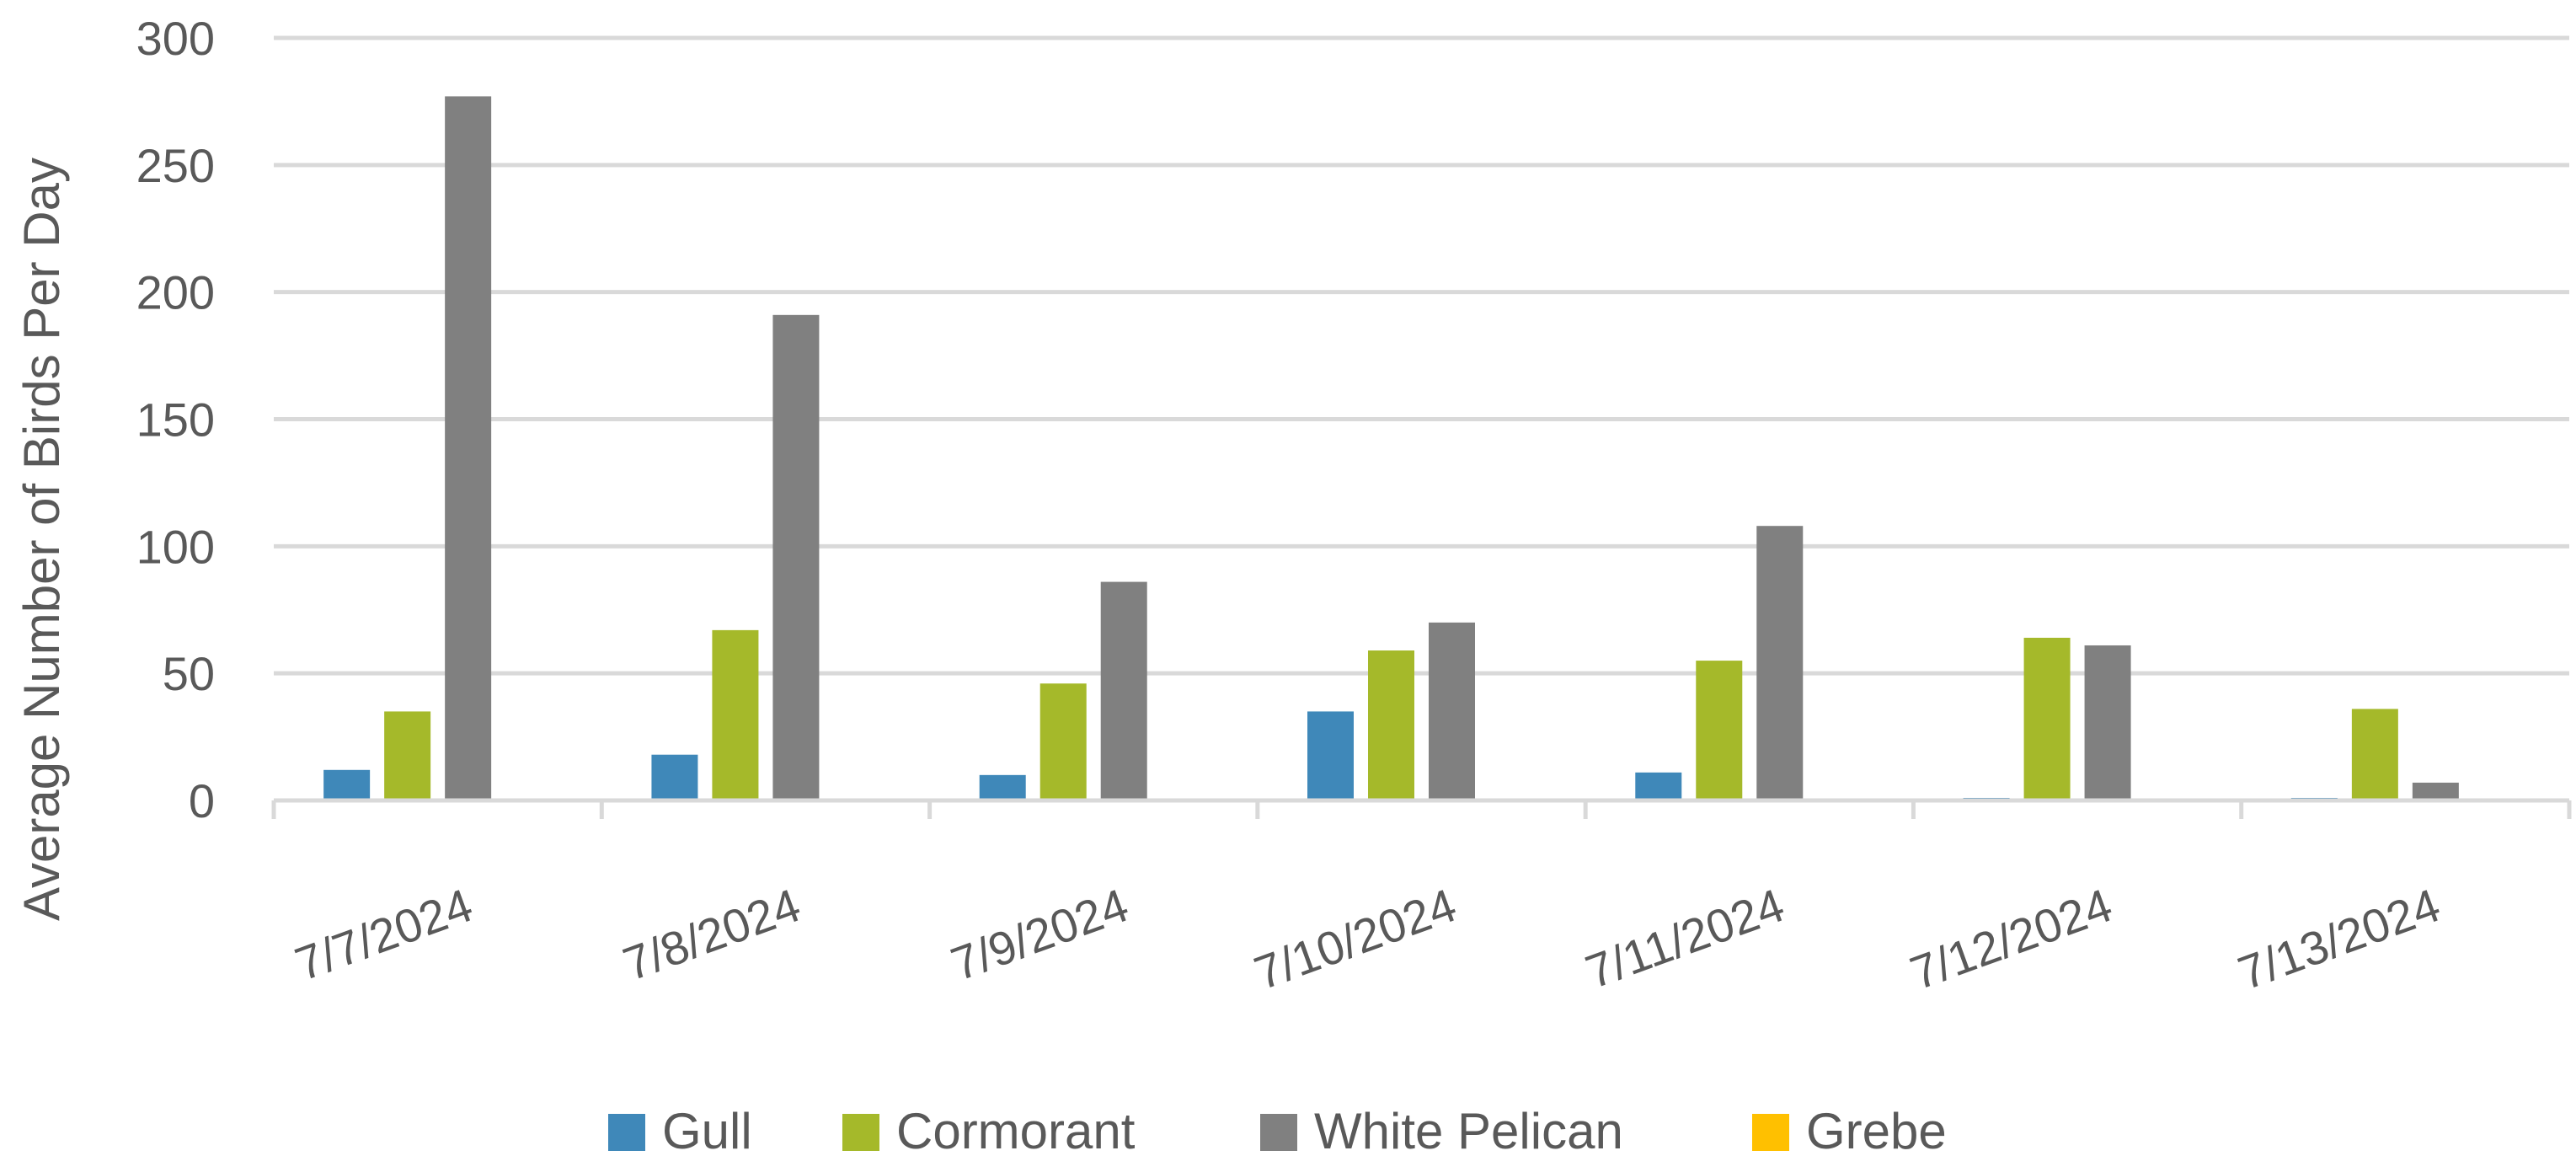  Describe the element at coordinates (41, 539) in the screenshot. I see `y-axis-title: Average Number of Birds Per Day` at that location.